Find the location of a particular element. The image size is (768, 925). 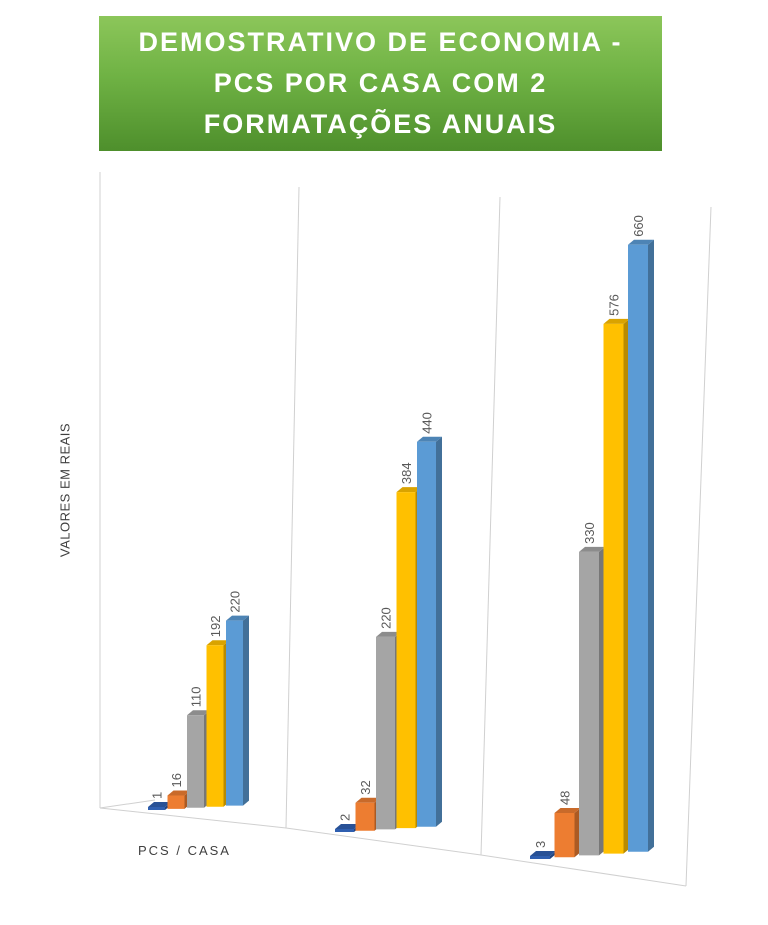

data-label-group2-series4: 384 is located at coordinates (406, 473).